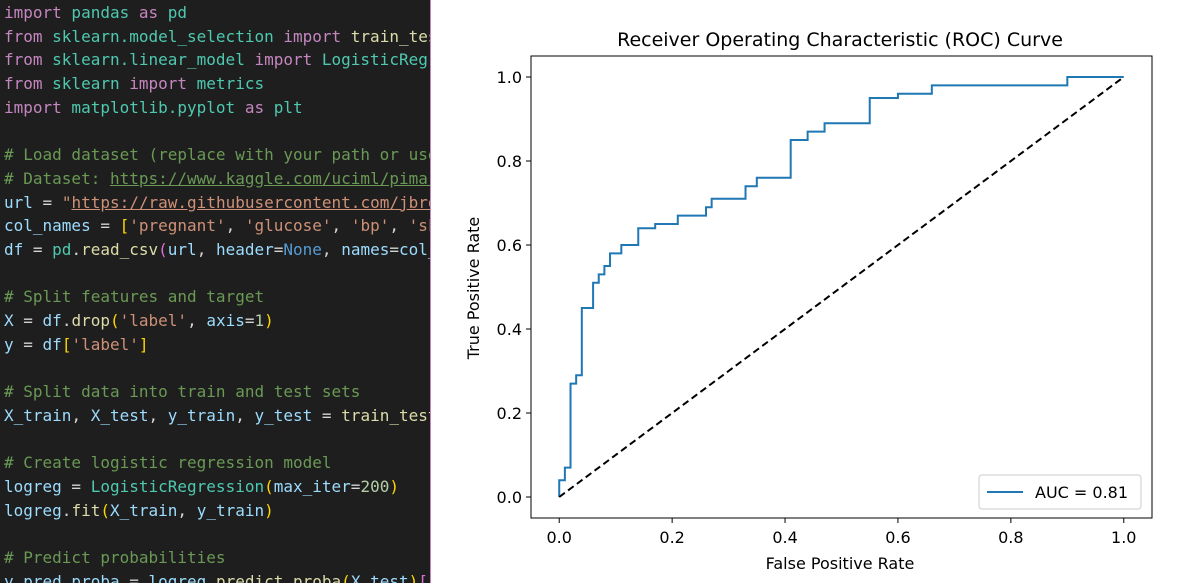 The image size is (1199, 583). I want to click on code-token: max_iter, so click(312, 486).